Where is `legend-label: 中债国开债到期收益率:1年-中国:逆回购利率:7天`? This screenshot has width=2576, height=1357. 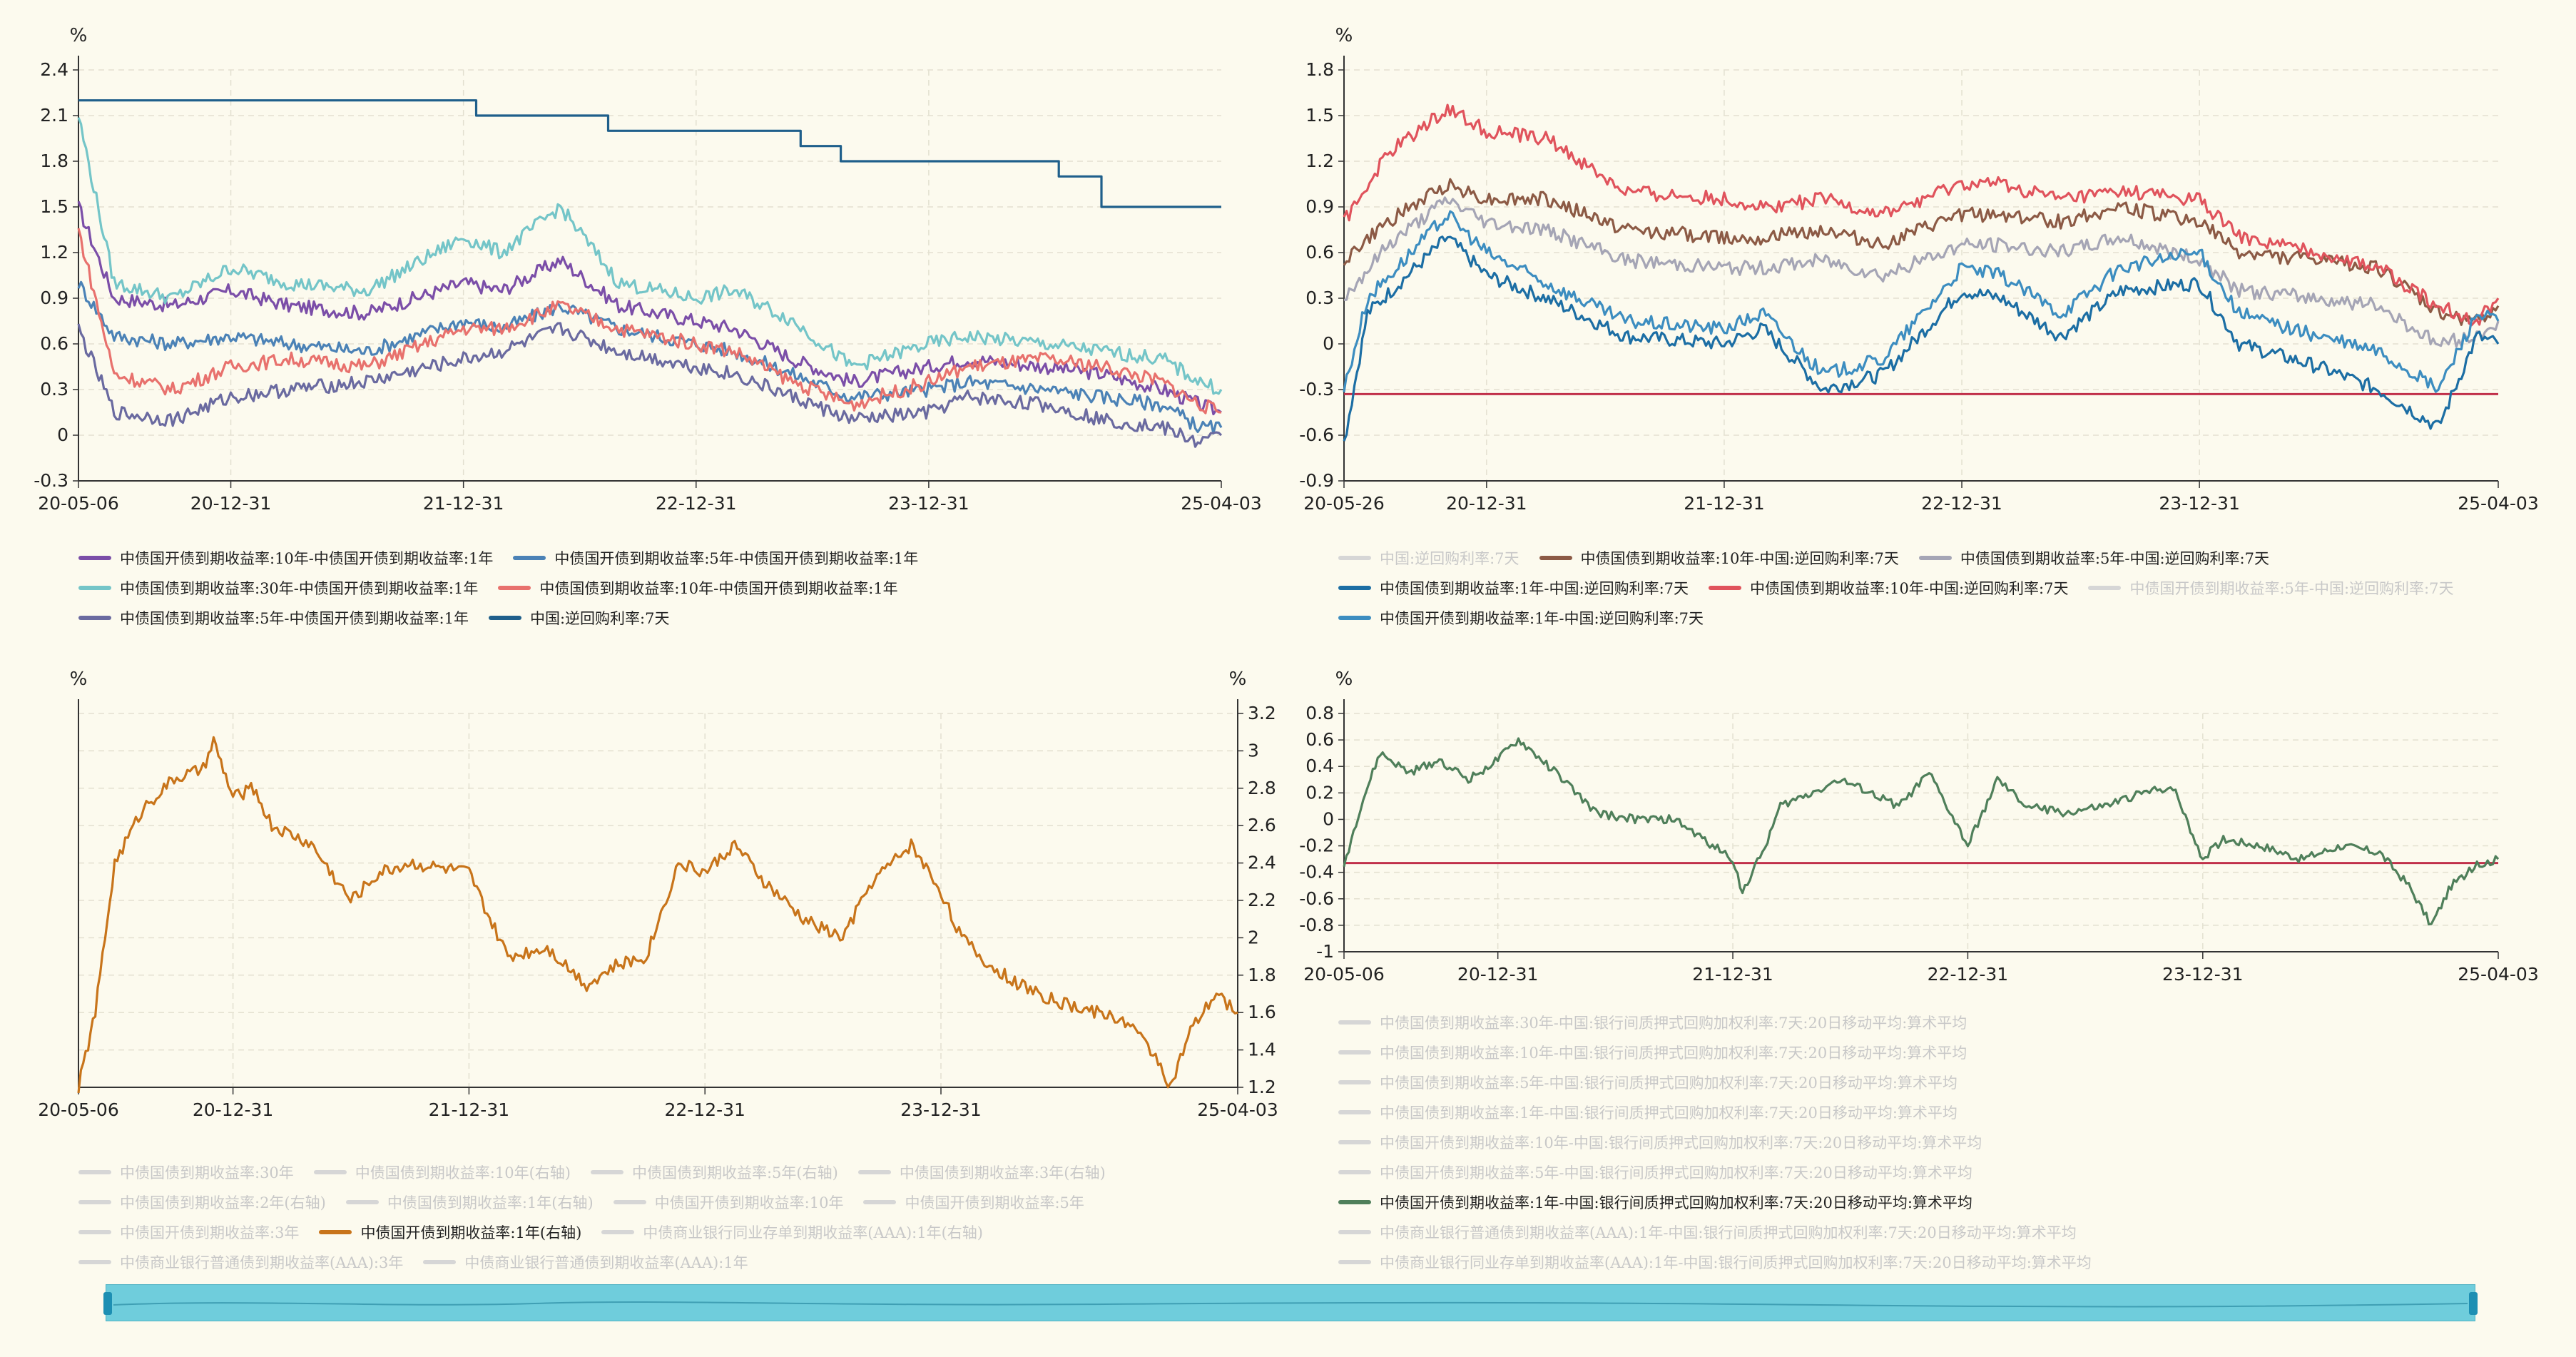 legend-label: 中债国开债到期收益率:1年-中国:逆回购利率:7天 is located at coordinates (1542, 619).